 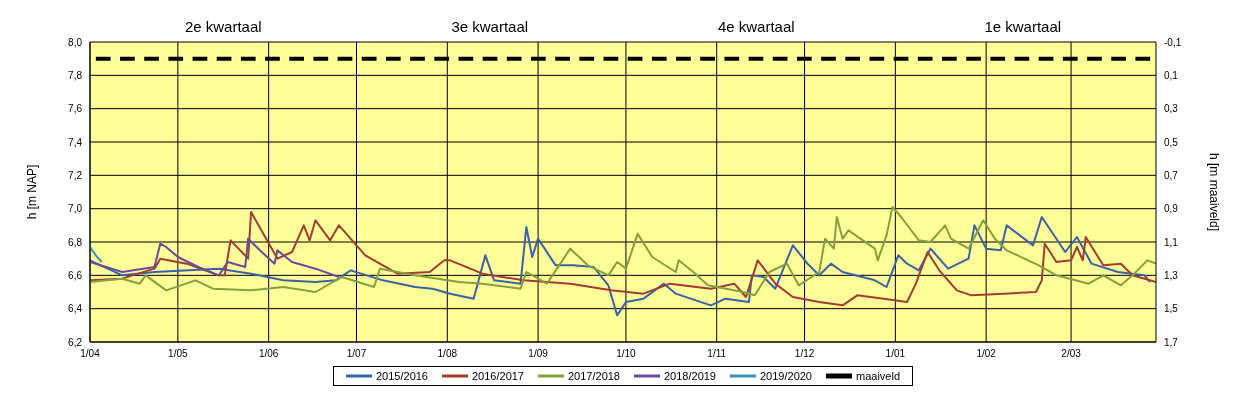 What do you see at coordinates (268, 354) in the screenshot?
I see `x-tick-label: 1/06` at bounding box center [268, 354].